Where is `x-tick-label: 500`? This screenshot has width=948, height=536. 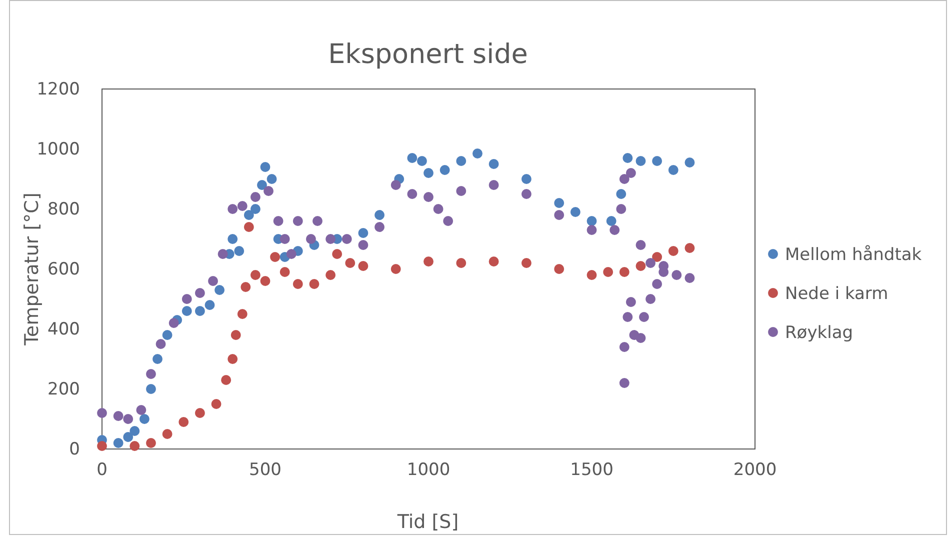 x-tick-label: 500 is located at coordinates (265, 470).